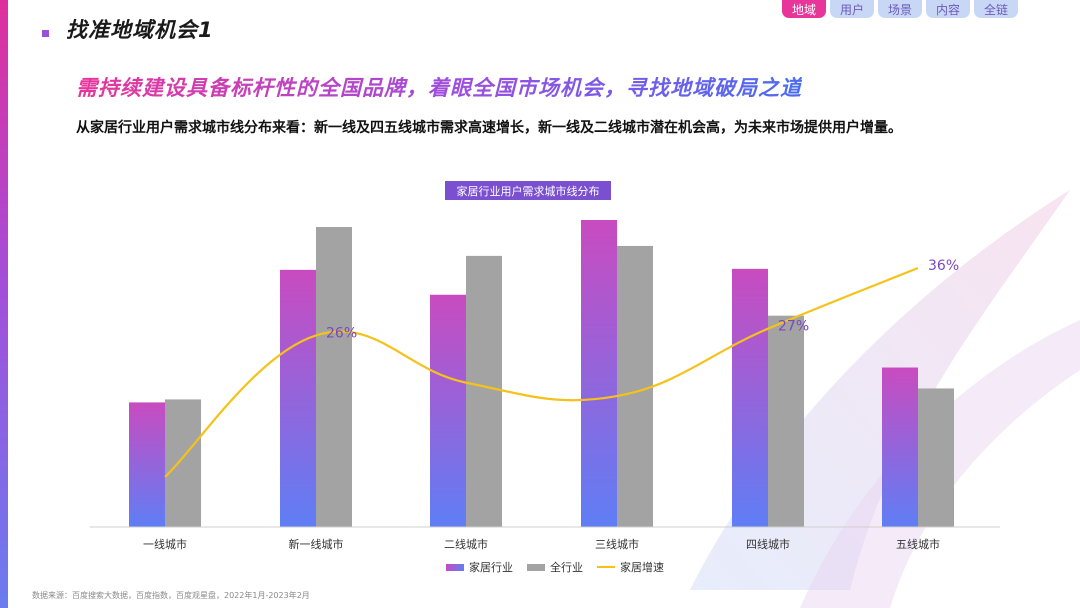 The width and height of the screenshot is (1080, 608). I want to click on growth-data-label-1: 27%, so click(793, 327).